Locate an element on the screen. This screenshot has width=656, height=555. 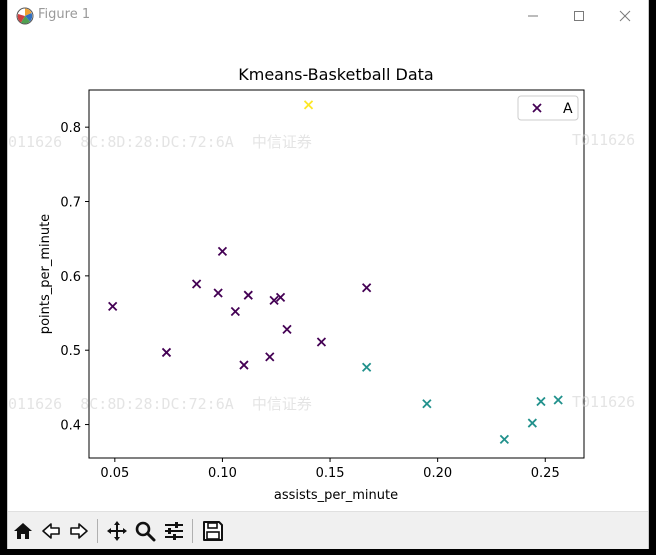
minimize-button is located at coordinates (533, 15).